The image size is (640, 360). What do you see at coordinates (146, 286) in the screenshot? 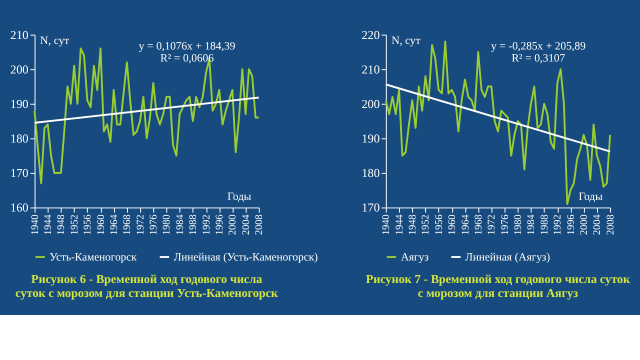
I see `text: Рисунок 6 - Временной ход годового числа суток с морозом для станции Усть-Каменогорск` at bounding box center [146, 286].